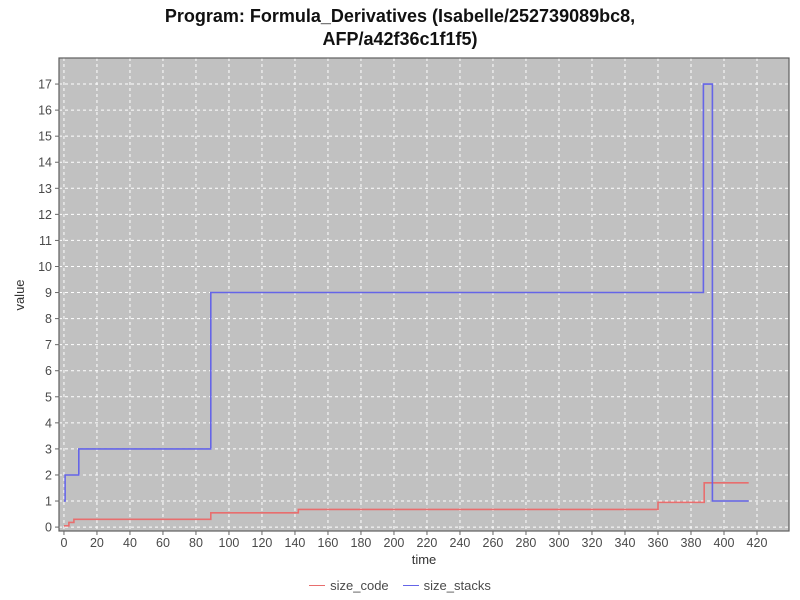 The height and width of the screenshot is (600, 800). Describe the element at coordinates (229, 543) in the screenshot. I see `svg-text: 100` at that location.